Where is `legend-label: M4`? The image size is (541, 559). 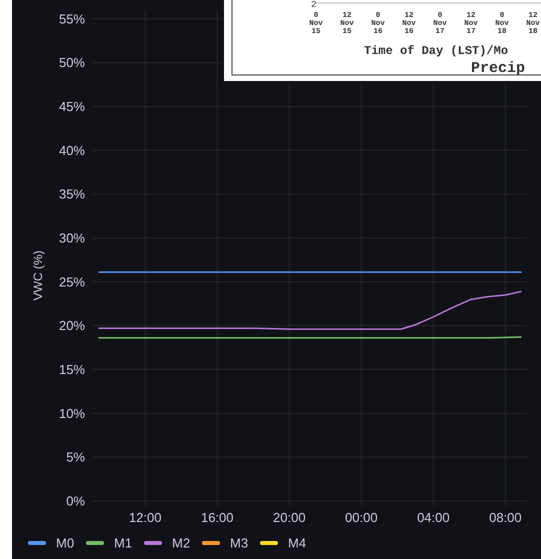 legend-label: M4 is located at coordinates (297, 543).